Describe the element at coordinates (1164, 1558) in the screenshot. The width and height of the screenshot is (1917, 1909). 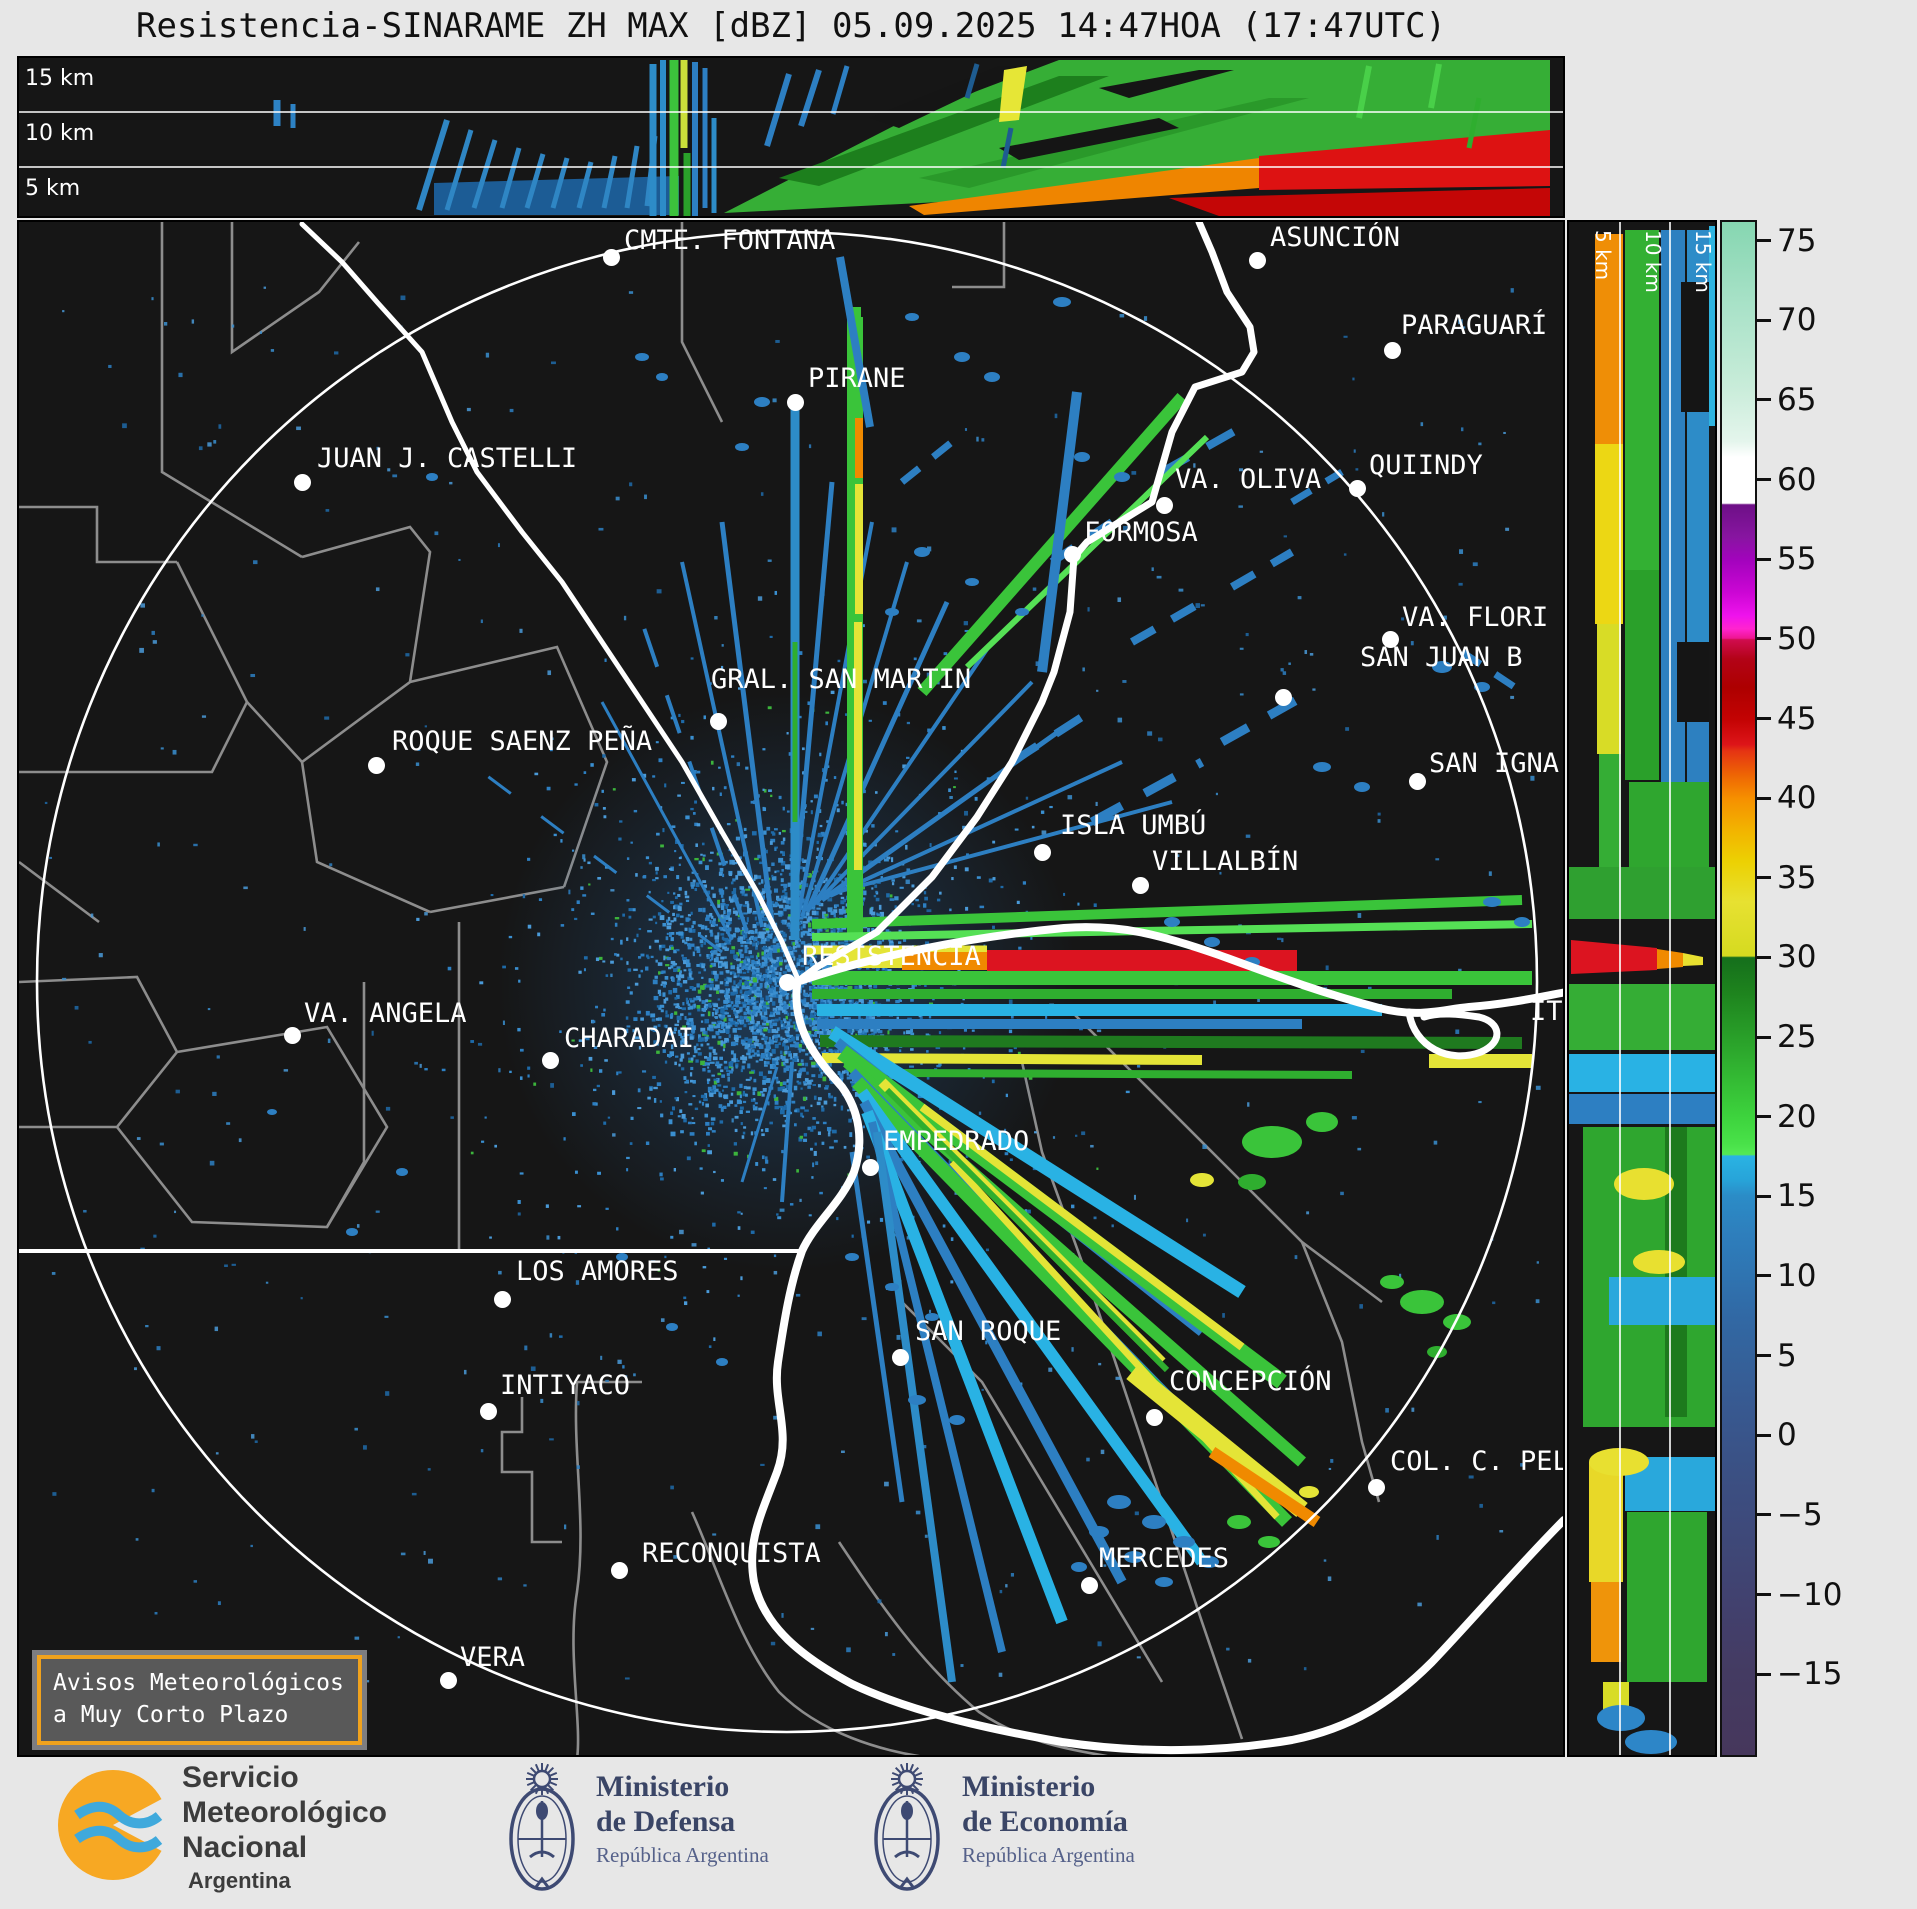
I see `city-label-mercedes: MERCEDES` at that location.